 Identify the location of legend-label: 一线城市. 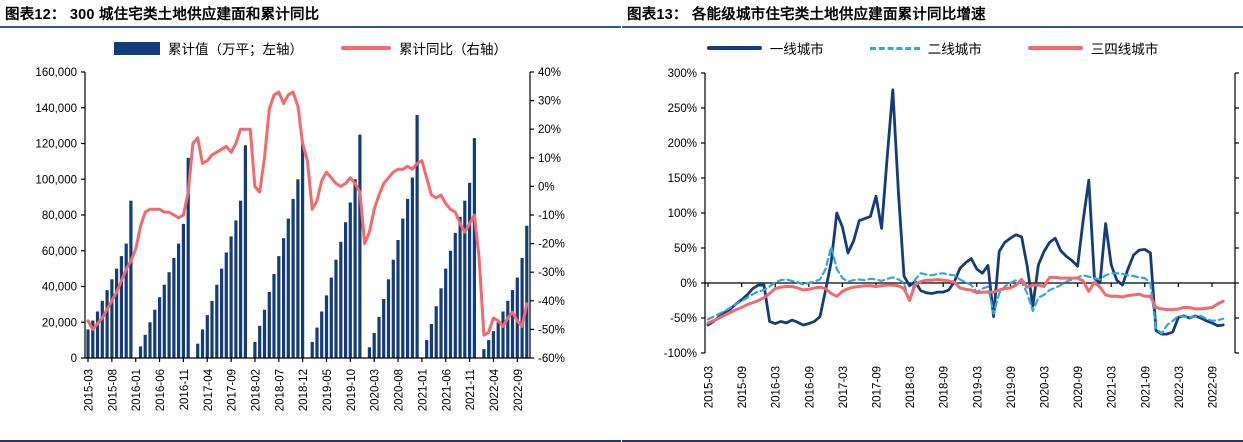
(796, 49).